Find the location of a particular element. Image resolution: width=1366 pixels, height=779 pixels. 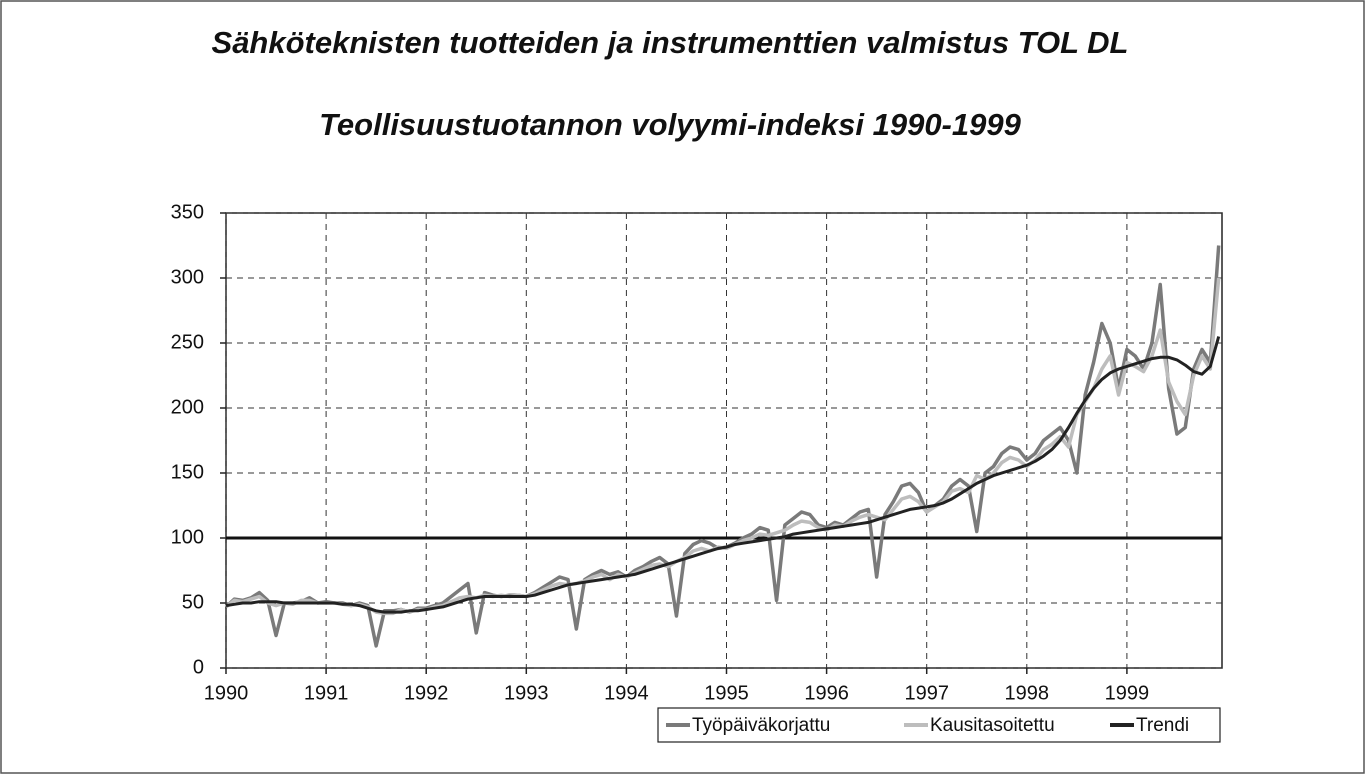

y-tick-label: 0 is located at coordinates (198, 667).